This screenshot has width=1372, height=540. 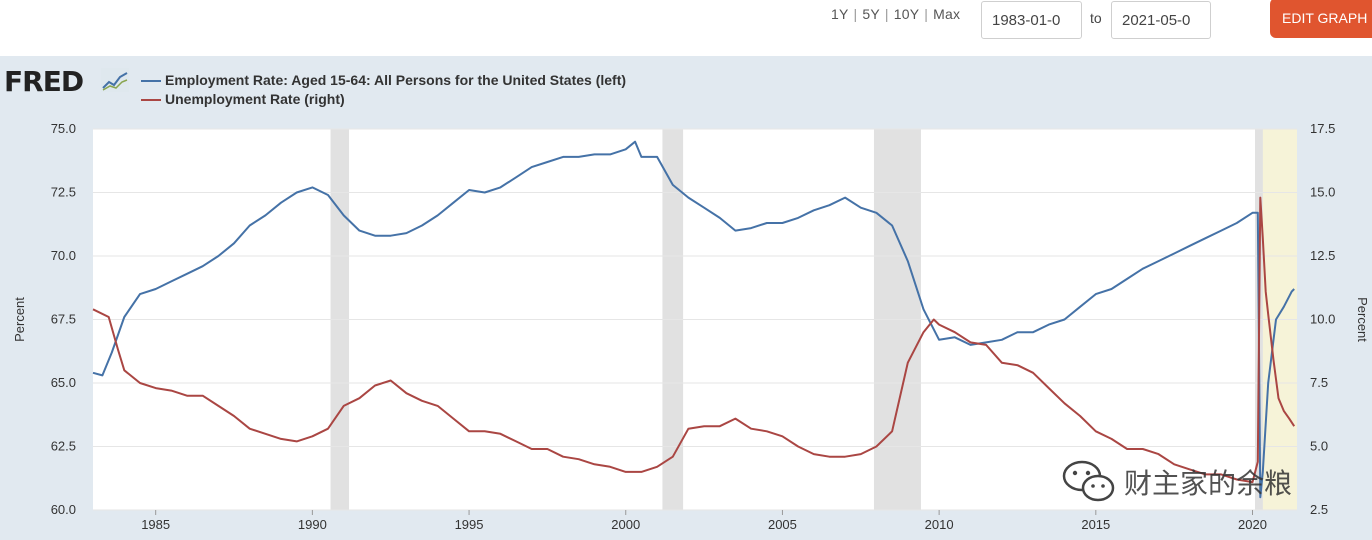 What do you see at coordinates (686, 28) in the screenshot?
I see `toolbar: 1Y|5Y|10Y|Max to EDIT GRAPH` at bounding box center [686, 28].